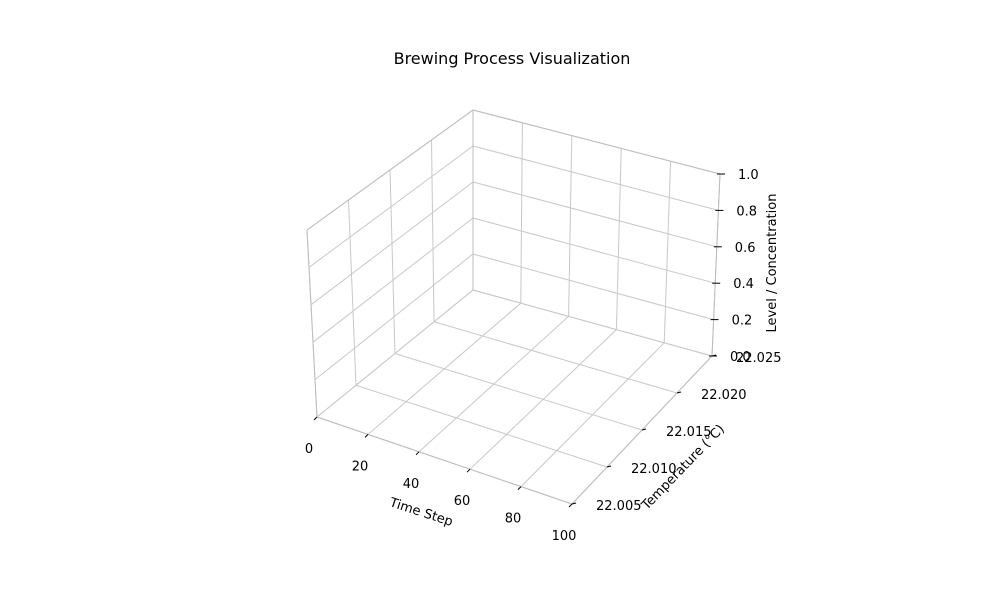 The image size is (1000, 600). Describe the element at coordinates (309, 449) in the screenshot. I see `x-tick-label: 0` at that location.